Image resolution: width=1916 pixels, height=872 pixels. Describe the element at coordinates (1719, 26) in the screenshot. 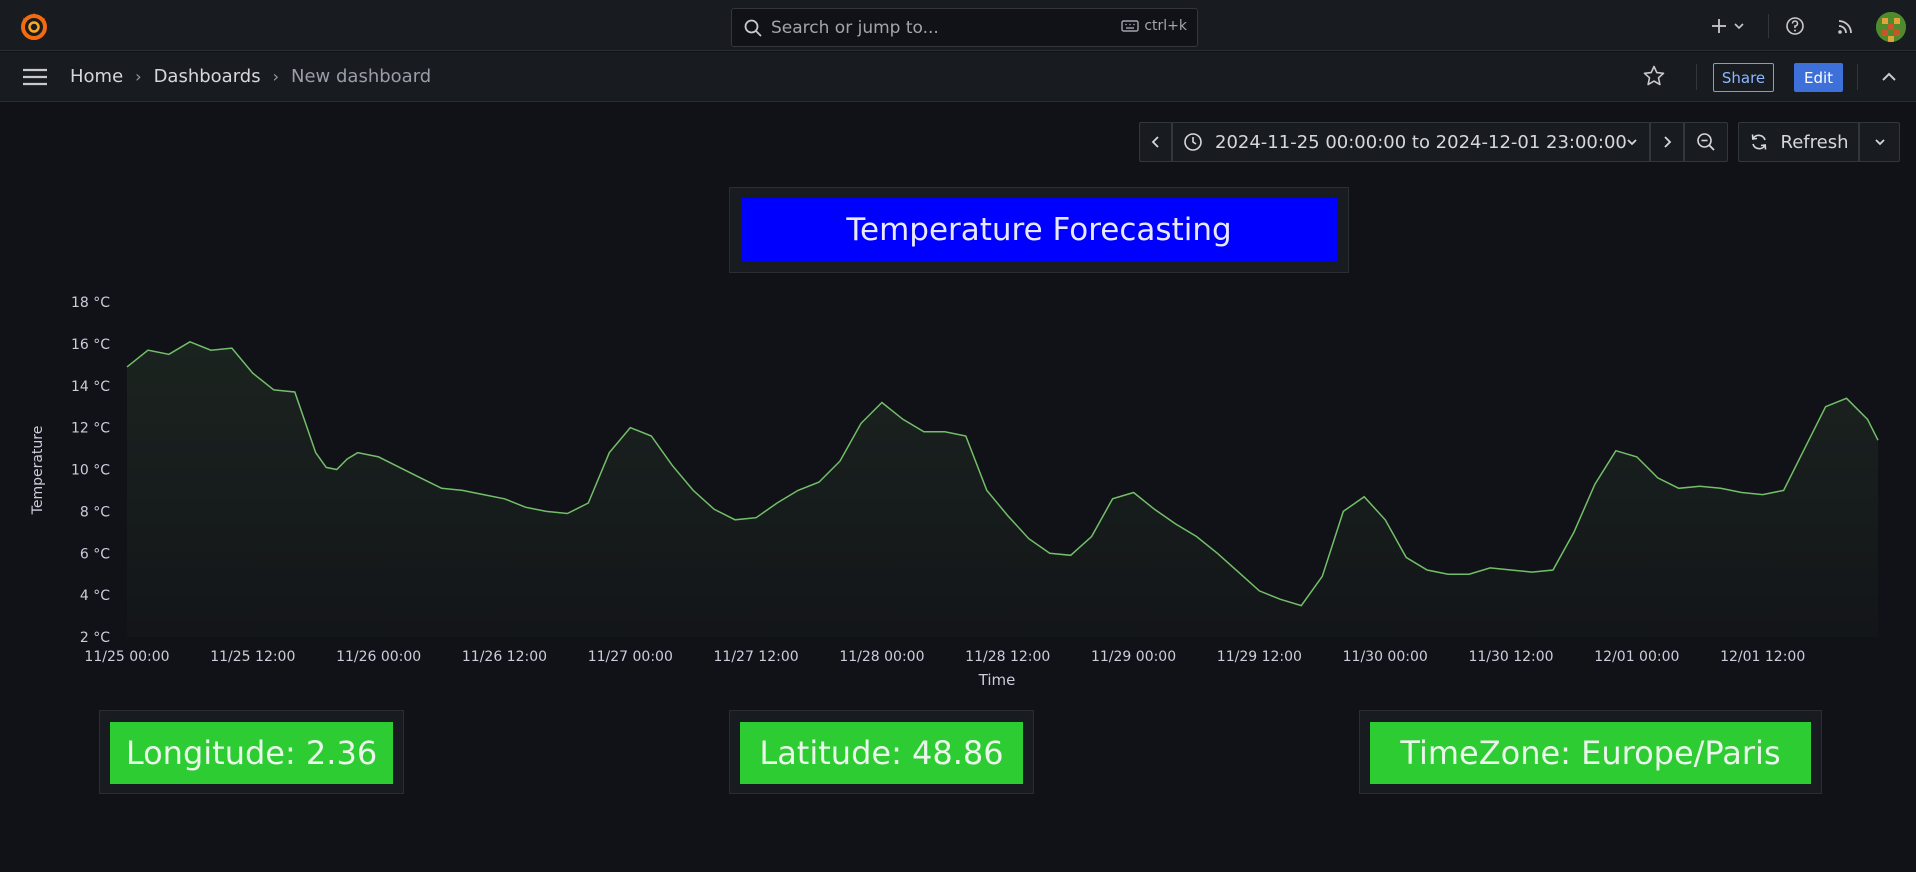

I see `plus-icon` at that location.